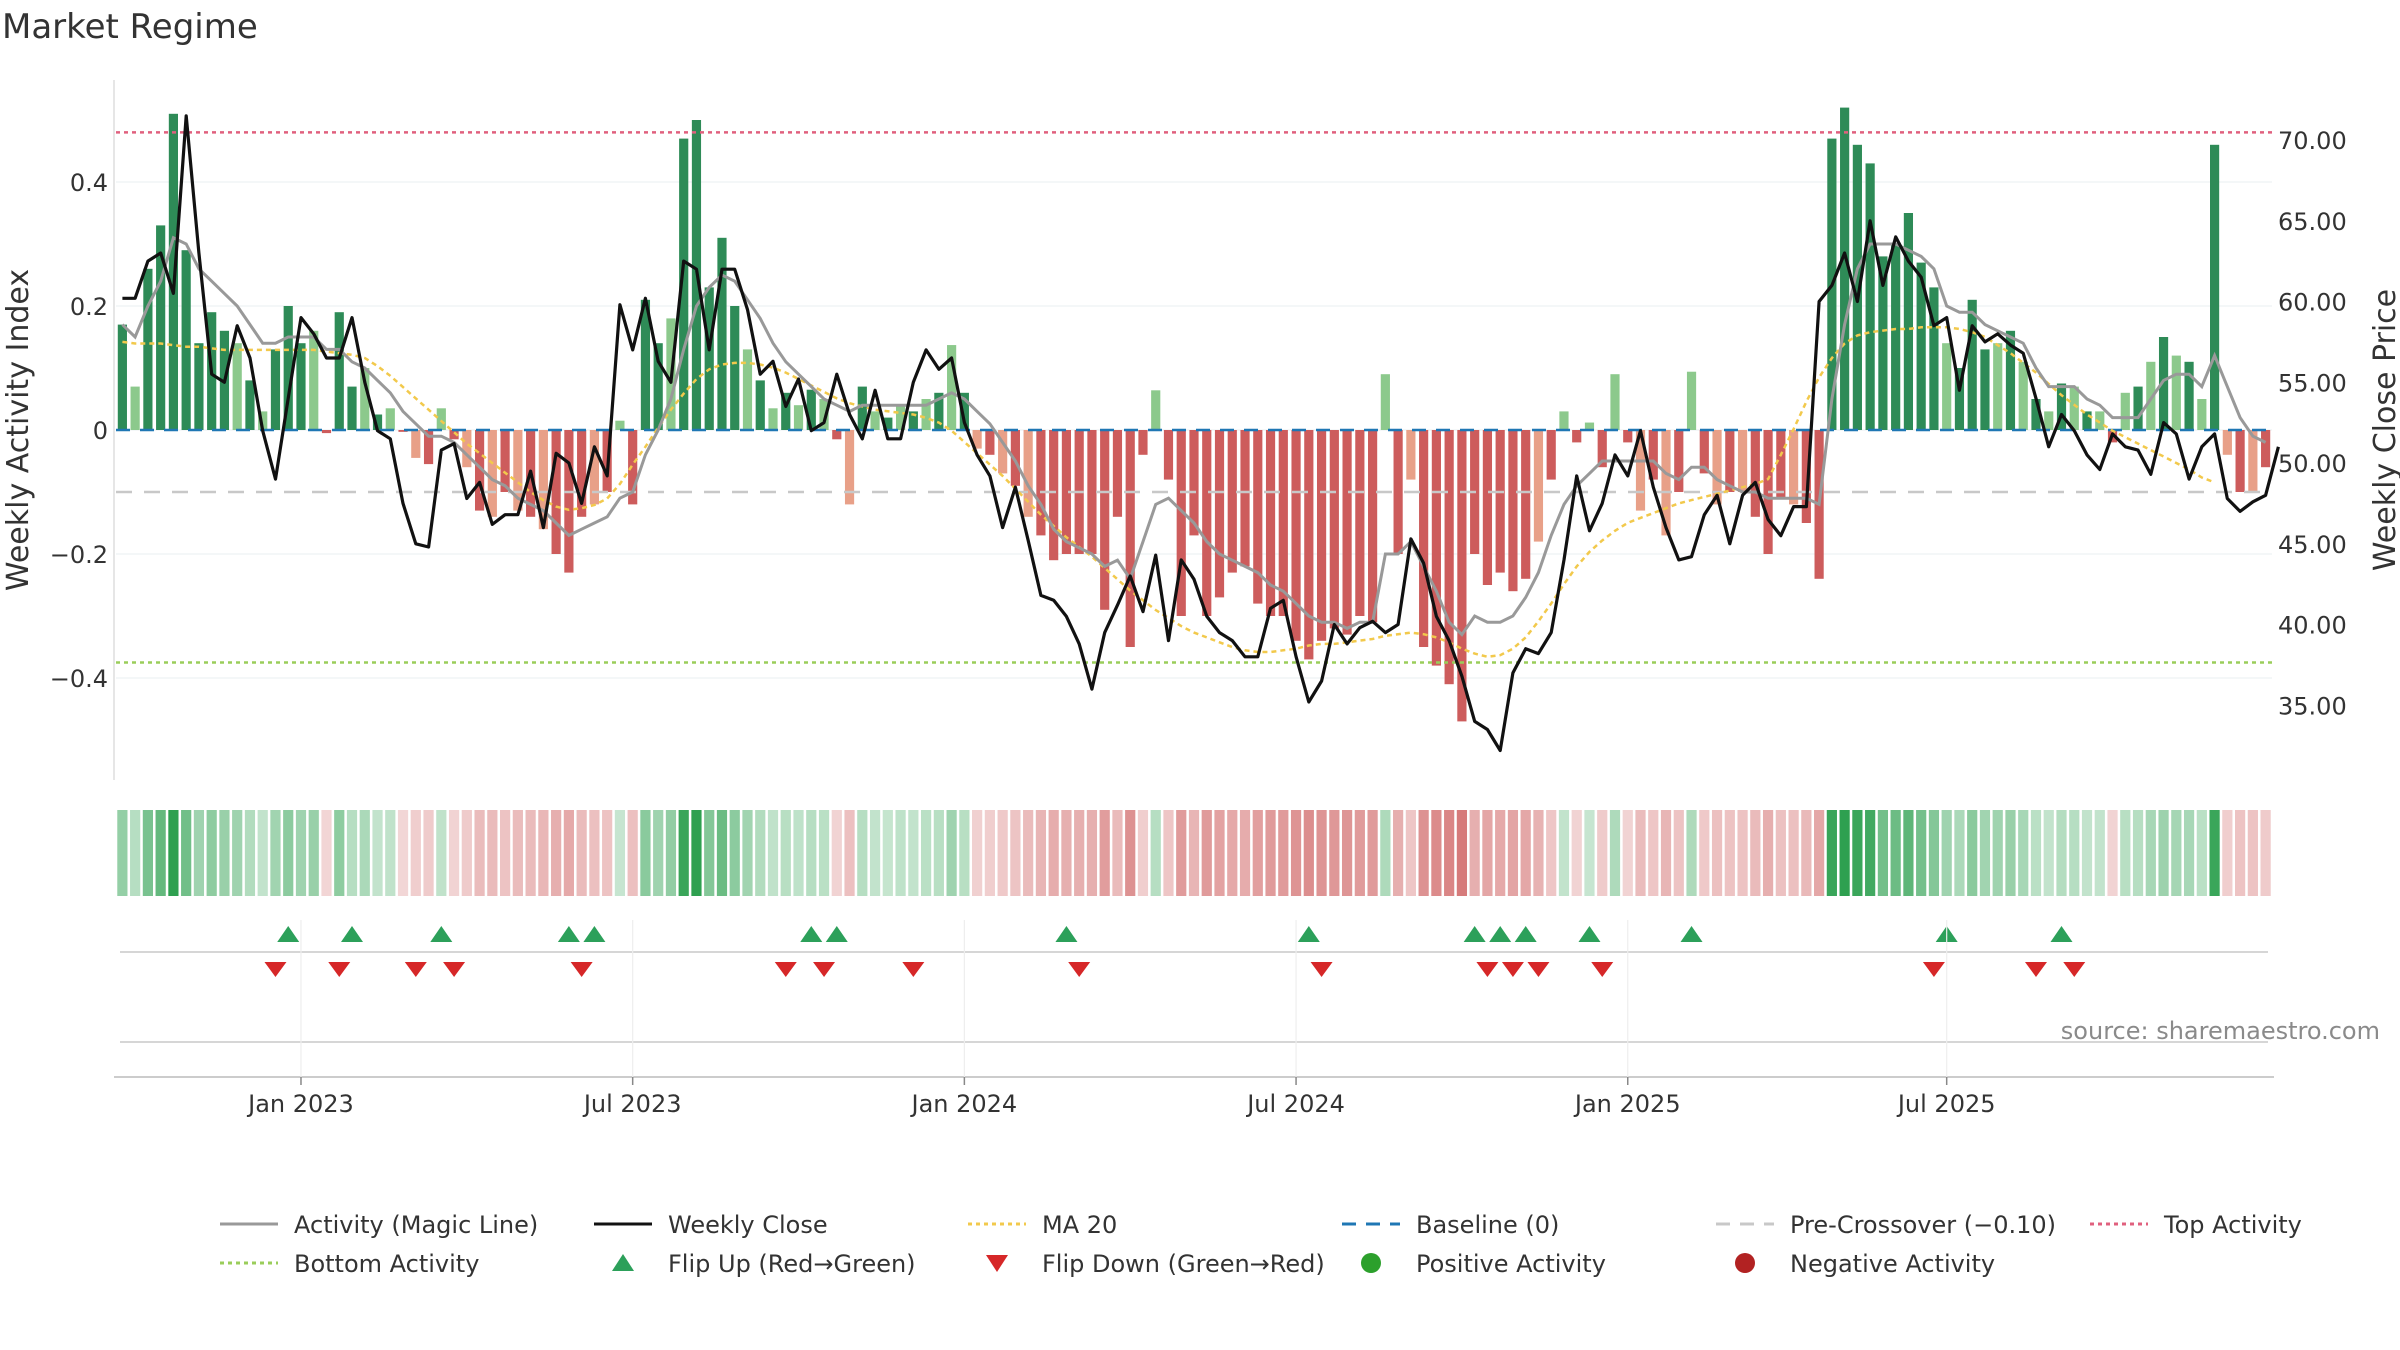 This screenshot has height=1350, width=2400. What do you see at coordinates (1483, 1264) in the screenshot?
I see `legend-item: Positive Activity` at bounding box center [1483, 1264].